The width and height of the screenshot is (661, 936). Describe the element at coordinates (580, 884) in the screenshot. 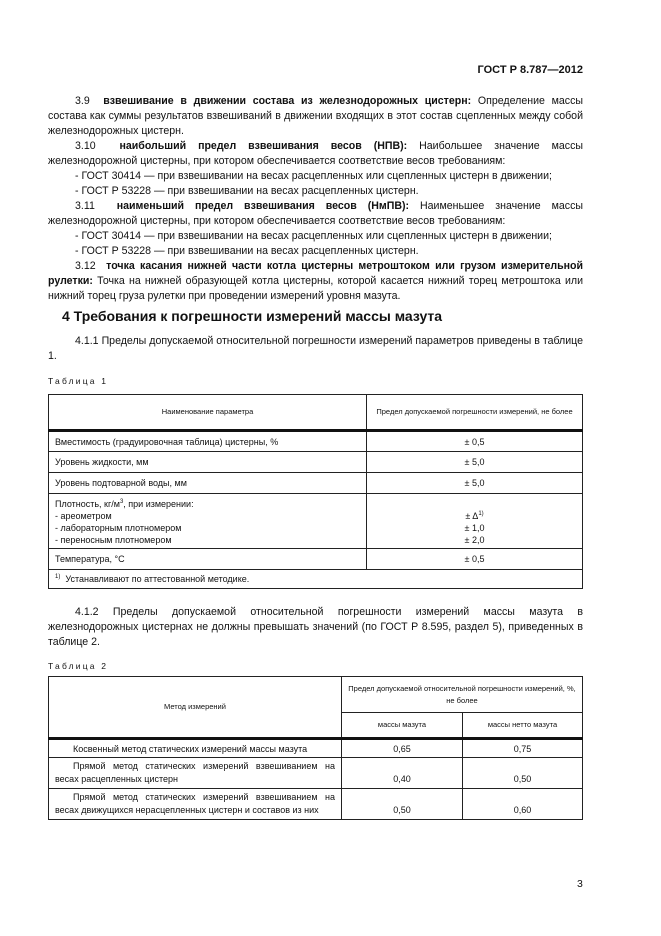

I see `page-number: 3` at that location.